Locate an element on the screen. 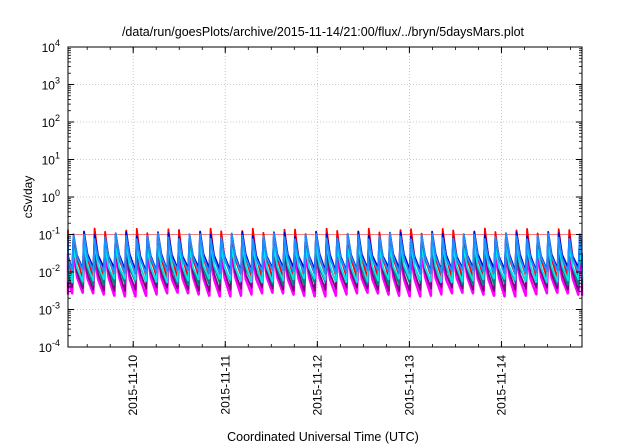 This screenshot has width=640, height=448. y-tick-label: 10⁰ is located at coordinates (51, 196).